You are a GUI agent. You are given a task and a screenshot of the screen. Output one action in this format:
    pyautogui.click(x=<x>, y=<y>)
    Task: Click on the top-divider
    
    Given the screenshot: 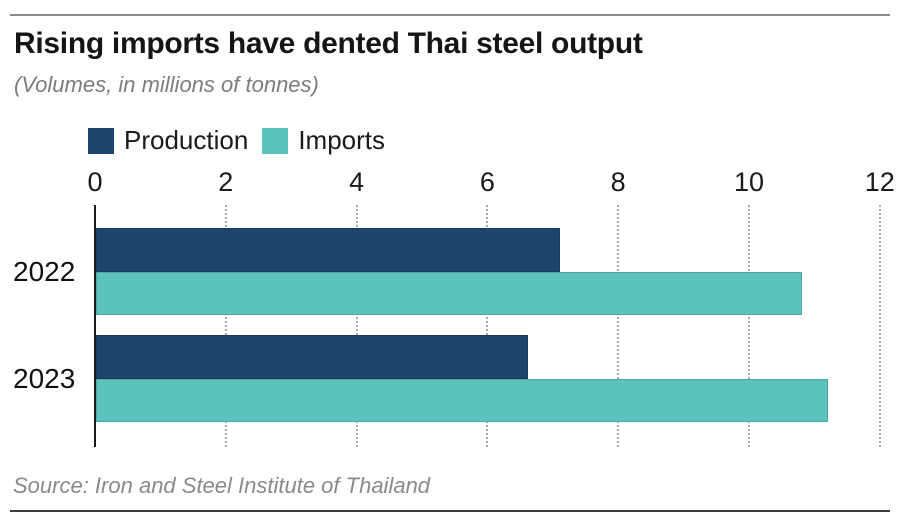 What is the action you would take?
    pyautogui.click(x=450, y=15)
    